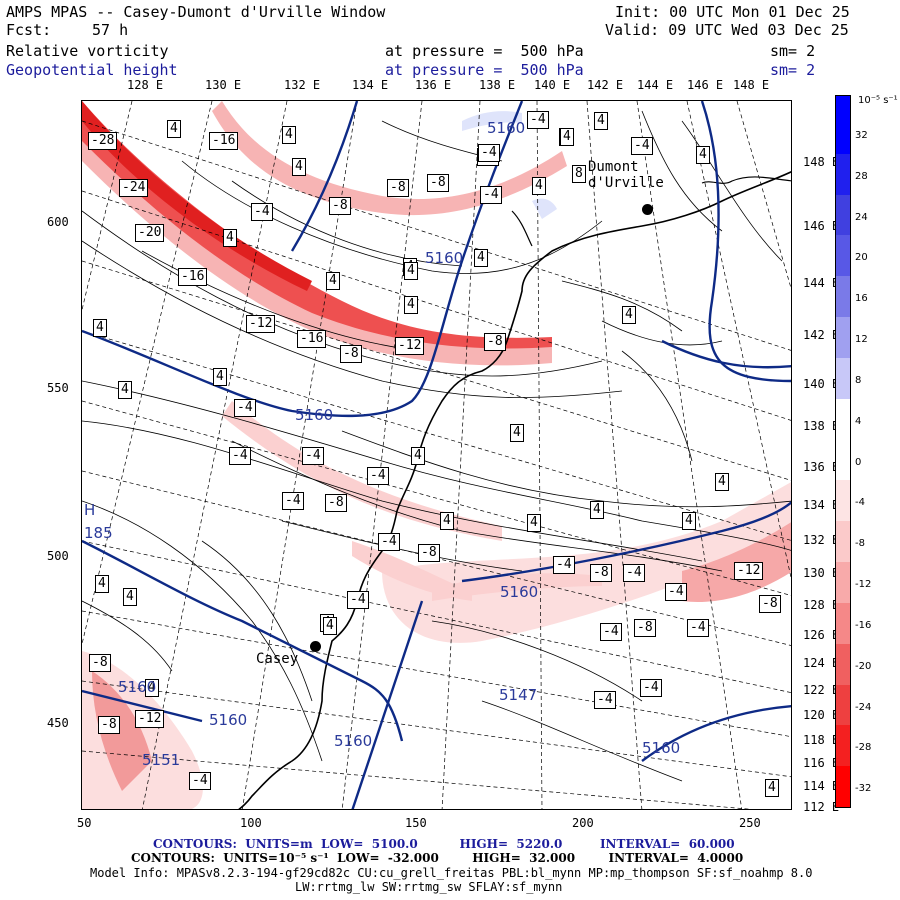 Image resolution: width=900 pixels, height=900 pixels. I want to click on lat-label: 148 E, so click(821, 162).